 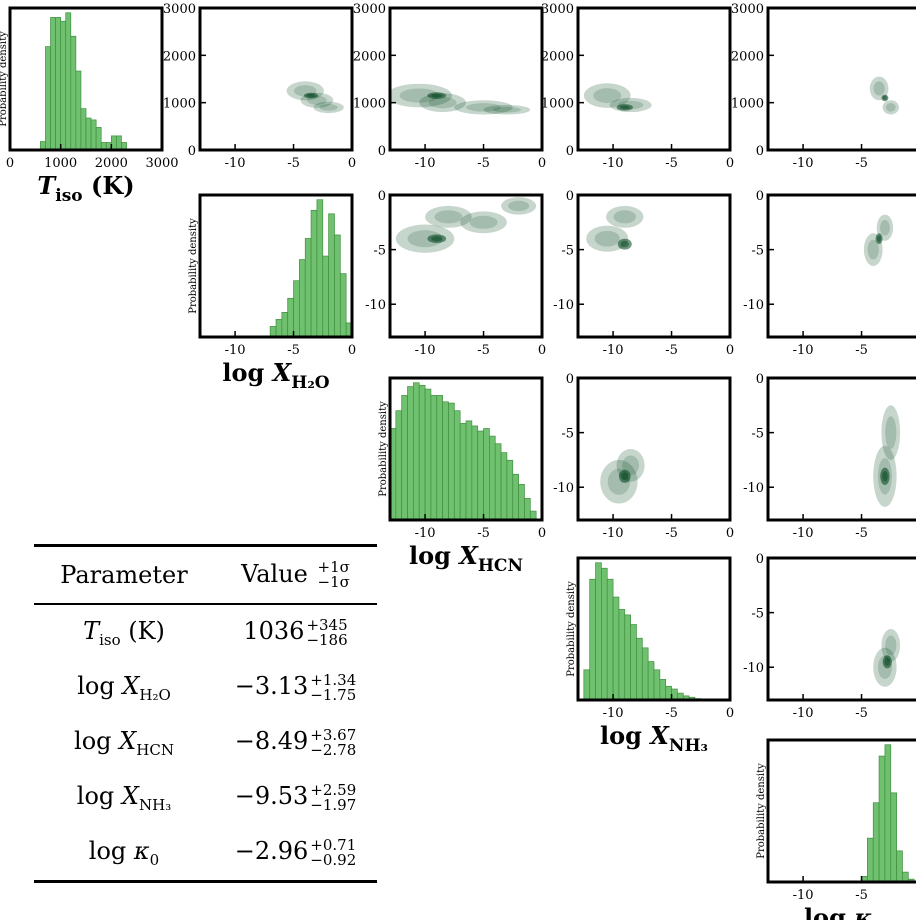 I want to click on y-tick-label: 2000, so click(x=747, y=56).